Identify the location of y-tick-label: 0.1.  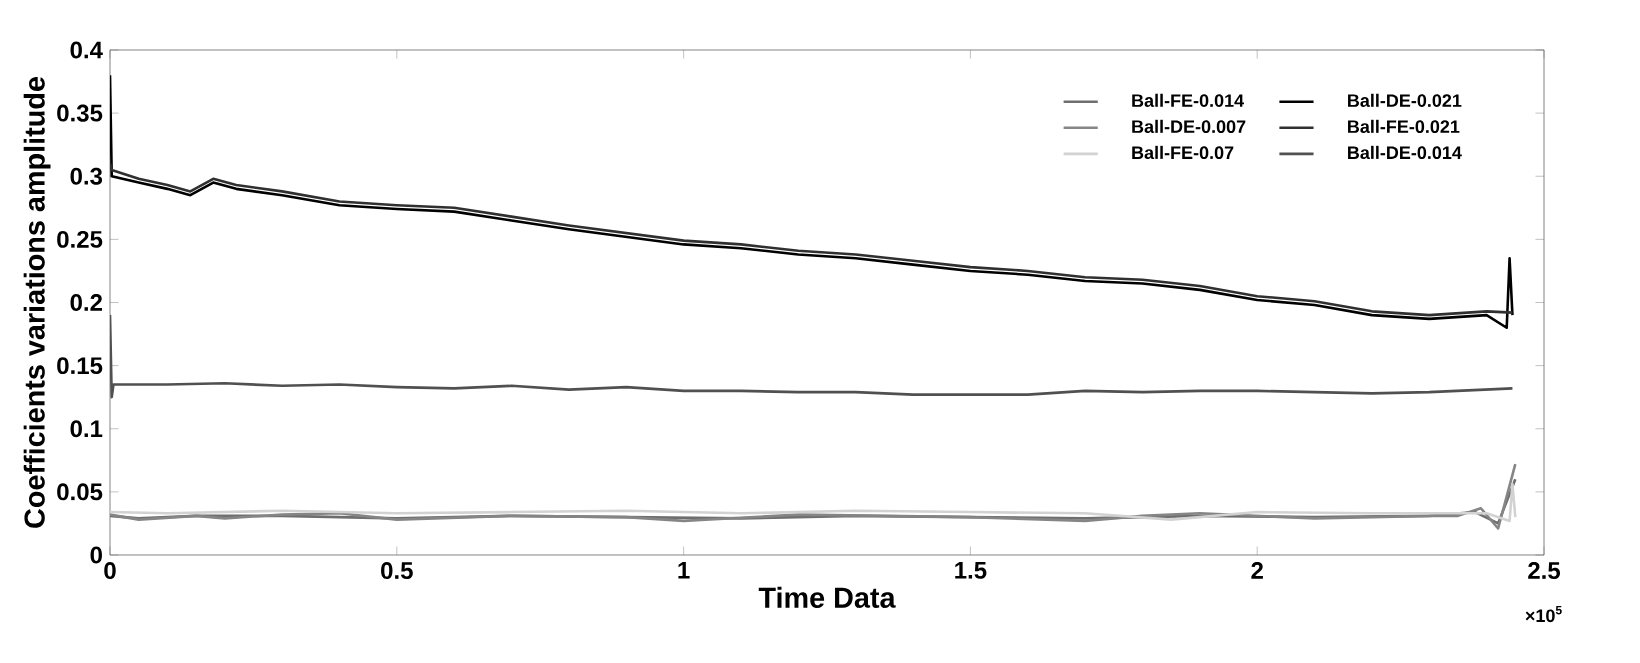
(86, 429).